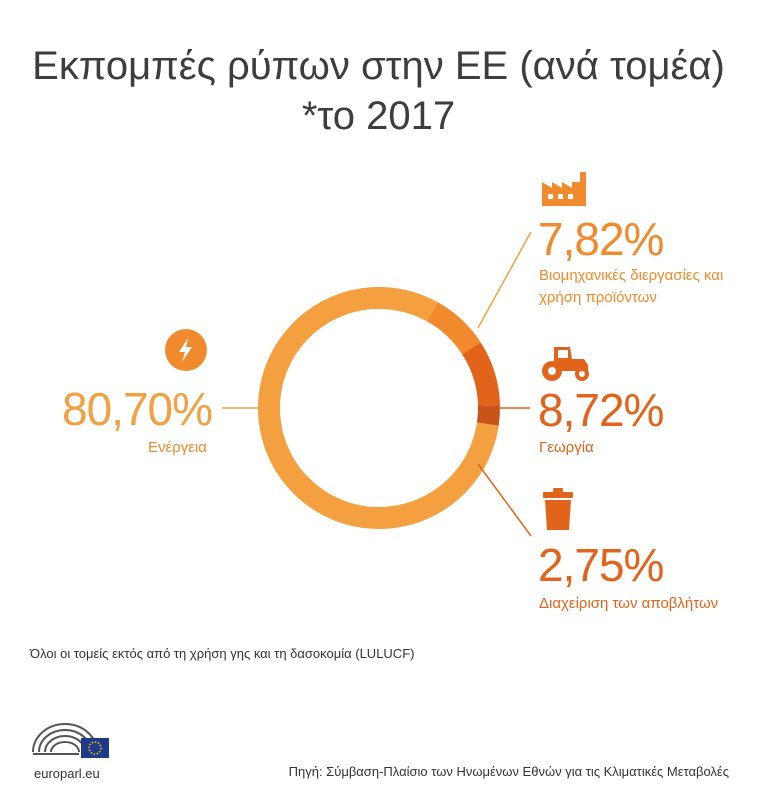 This screenshot has height=800, width=757. What do you see at coordinates (564, 189) in the screenshot?
I see `factory-icon` at bounding box center [564, 189].